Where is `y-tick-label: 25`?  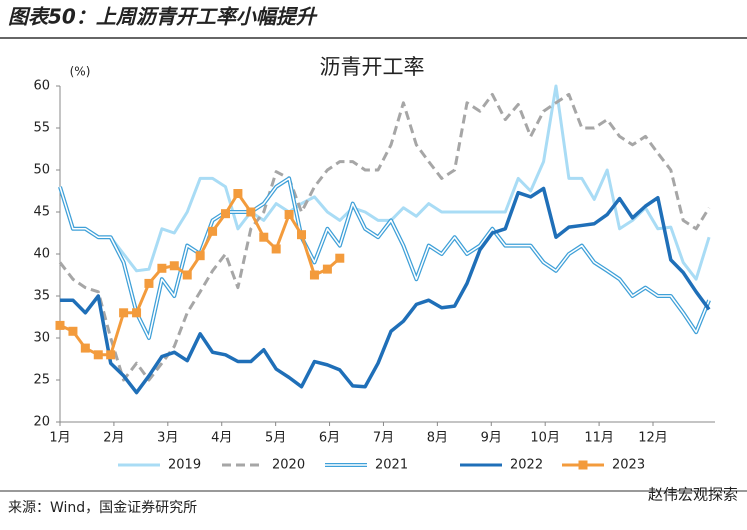 y-tick-label: 25 is located at coordinates (41, 380).